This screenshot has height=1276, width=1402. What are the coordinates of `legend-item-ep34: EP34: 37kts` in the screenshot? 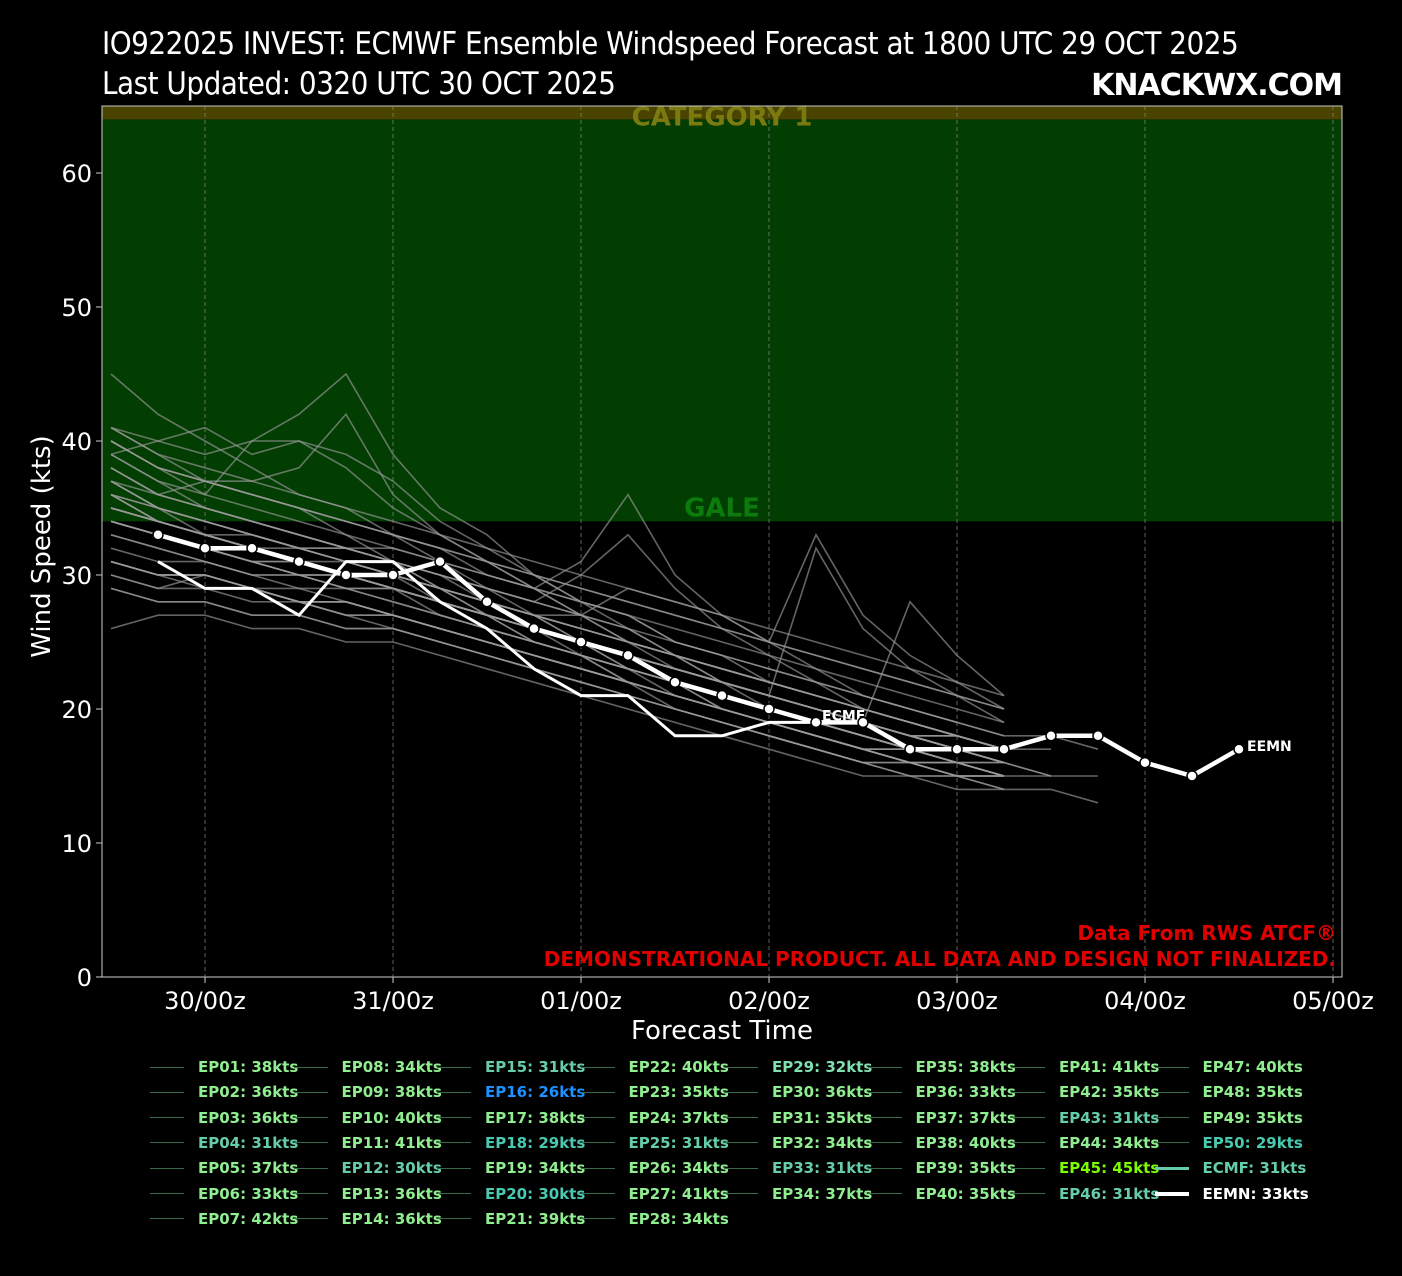 It's located at (798, 1194).